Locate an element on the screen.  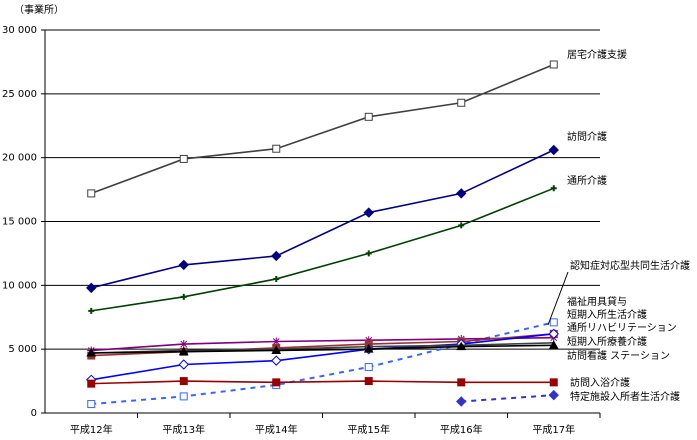
y-axis-label: （事業所） is located at coordinates (39, 9).